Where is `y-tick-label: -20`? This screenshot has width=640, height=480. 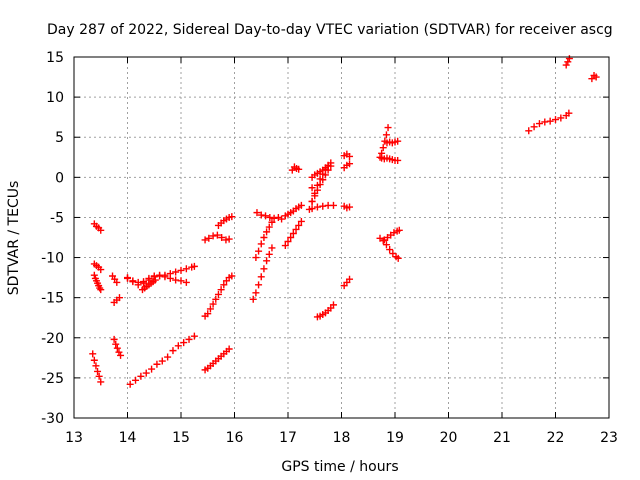 y-tick-label: -20 is located at coordinates (52, 339).